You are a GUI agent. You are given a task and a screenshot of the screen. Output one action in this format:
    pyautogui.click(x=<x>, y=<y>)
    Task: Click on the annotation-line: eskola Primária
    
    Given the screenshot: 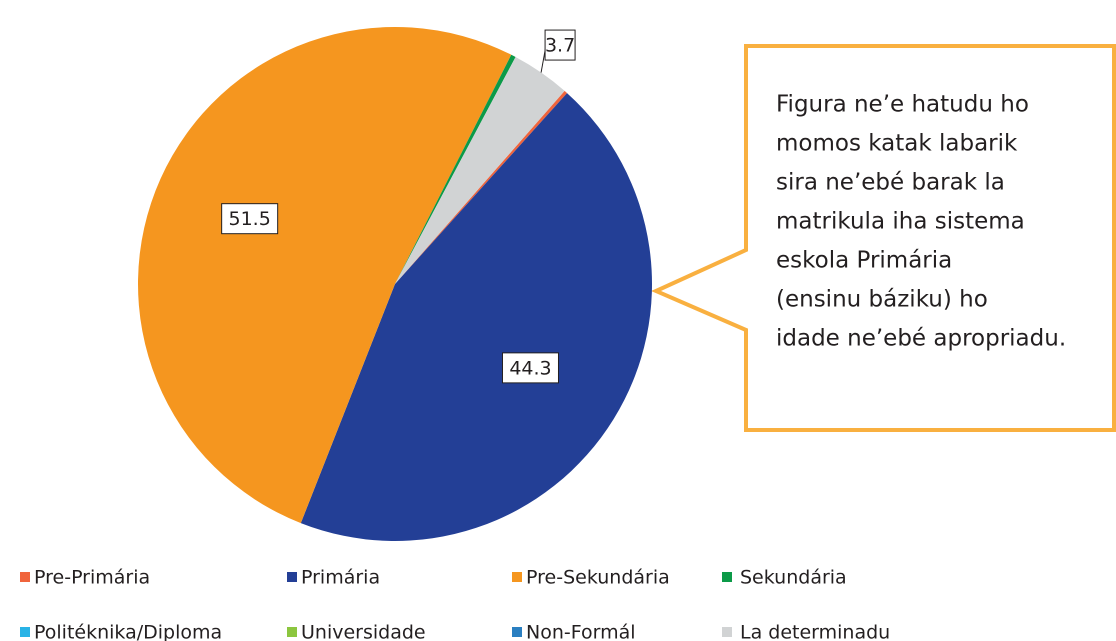 What is the action you would take?
    pyautogui.click(x=864, y=261)
    